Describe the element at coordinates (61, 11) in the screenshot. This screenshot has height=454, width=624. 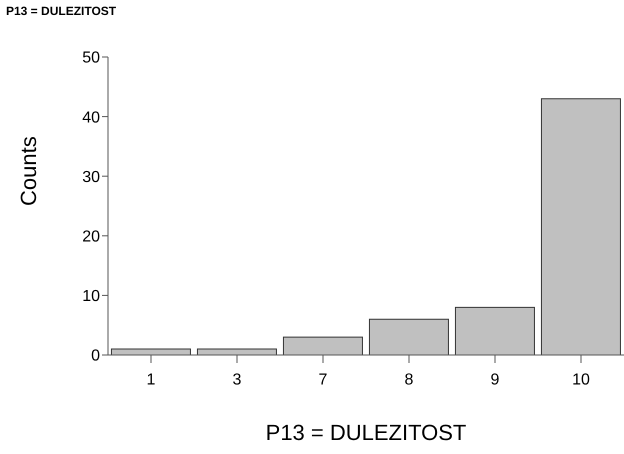
I see `chart-title: P13 = DULEZITOST` at that location.